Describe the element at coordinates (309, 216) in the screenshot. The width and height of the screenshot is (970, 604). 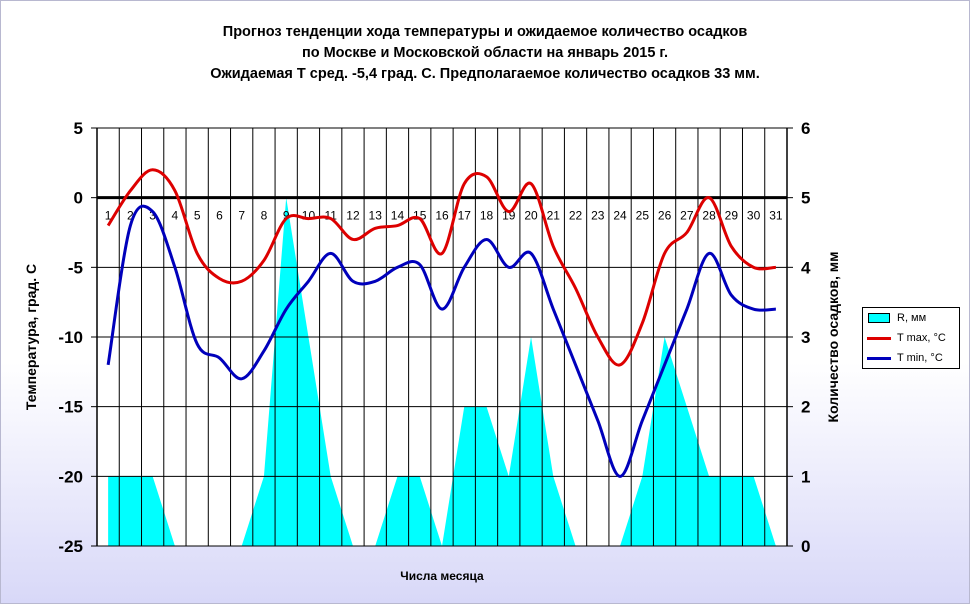
I see `x-tick-label: 10` at that location.